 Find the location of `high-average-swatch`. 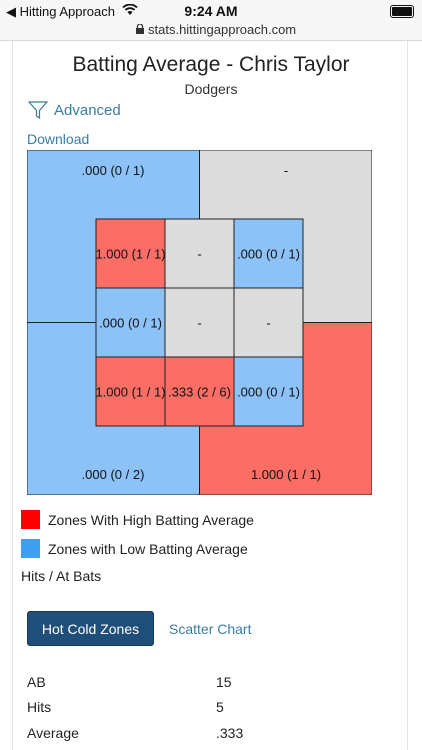

high-average-swatch is located at coordinates (30, 519).